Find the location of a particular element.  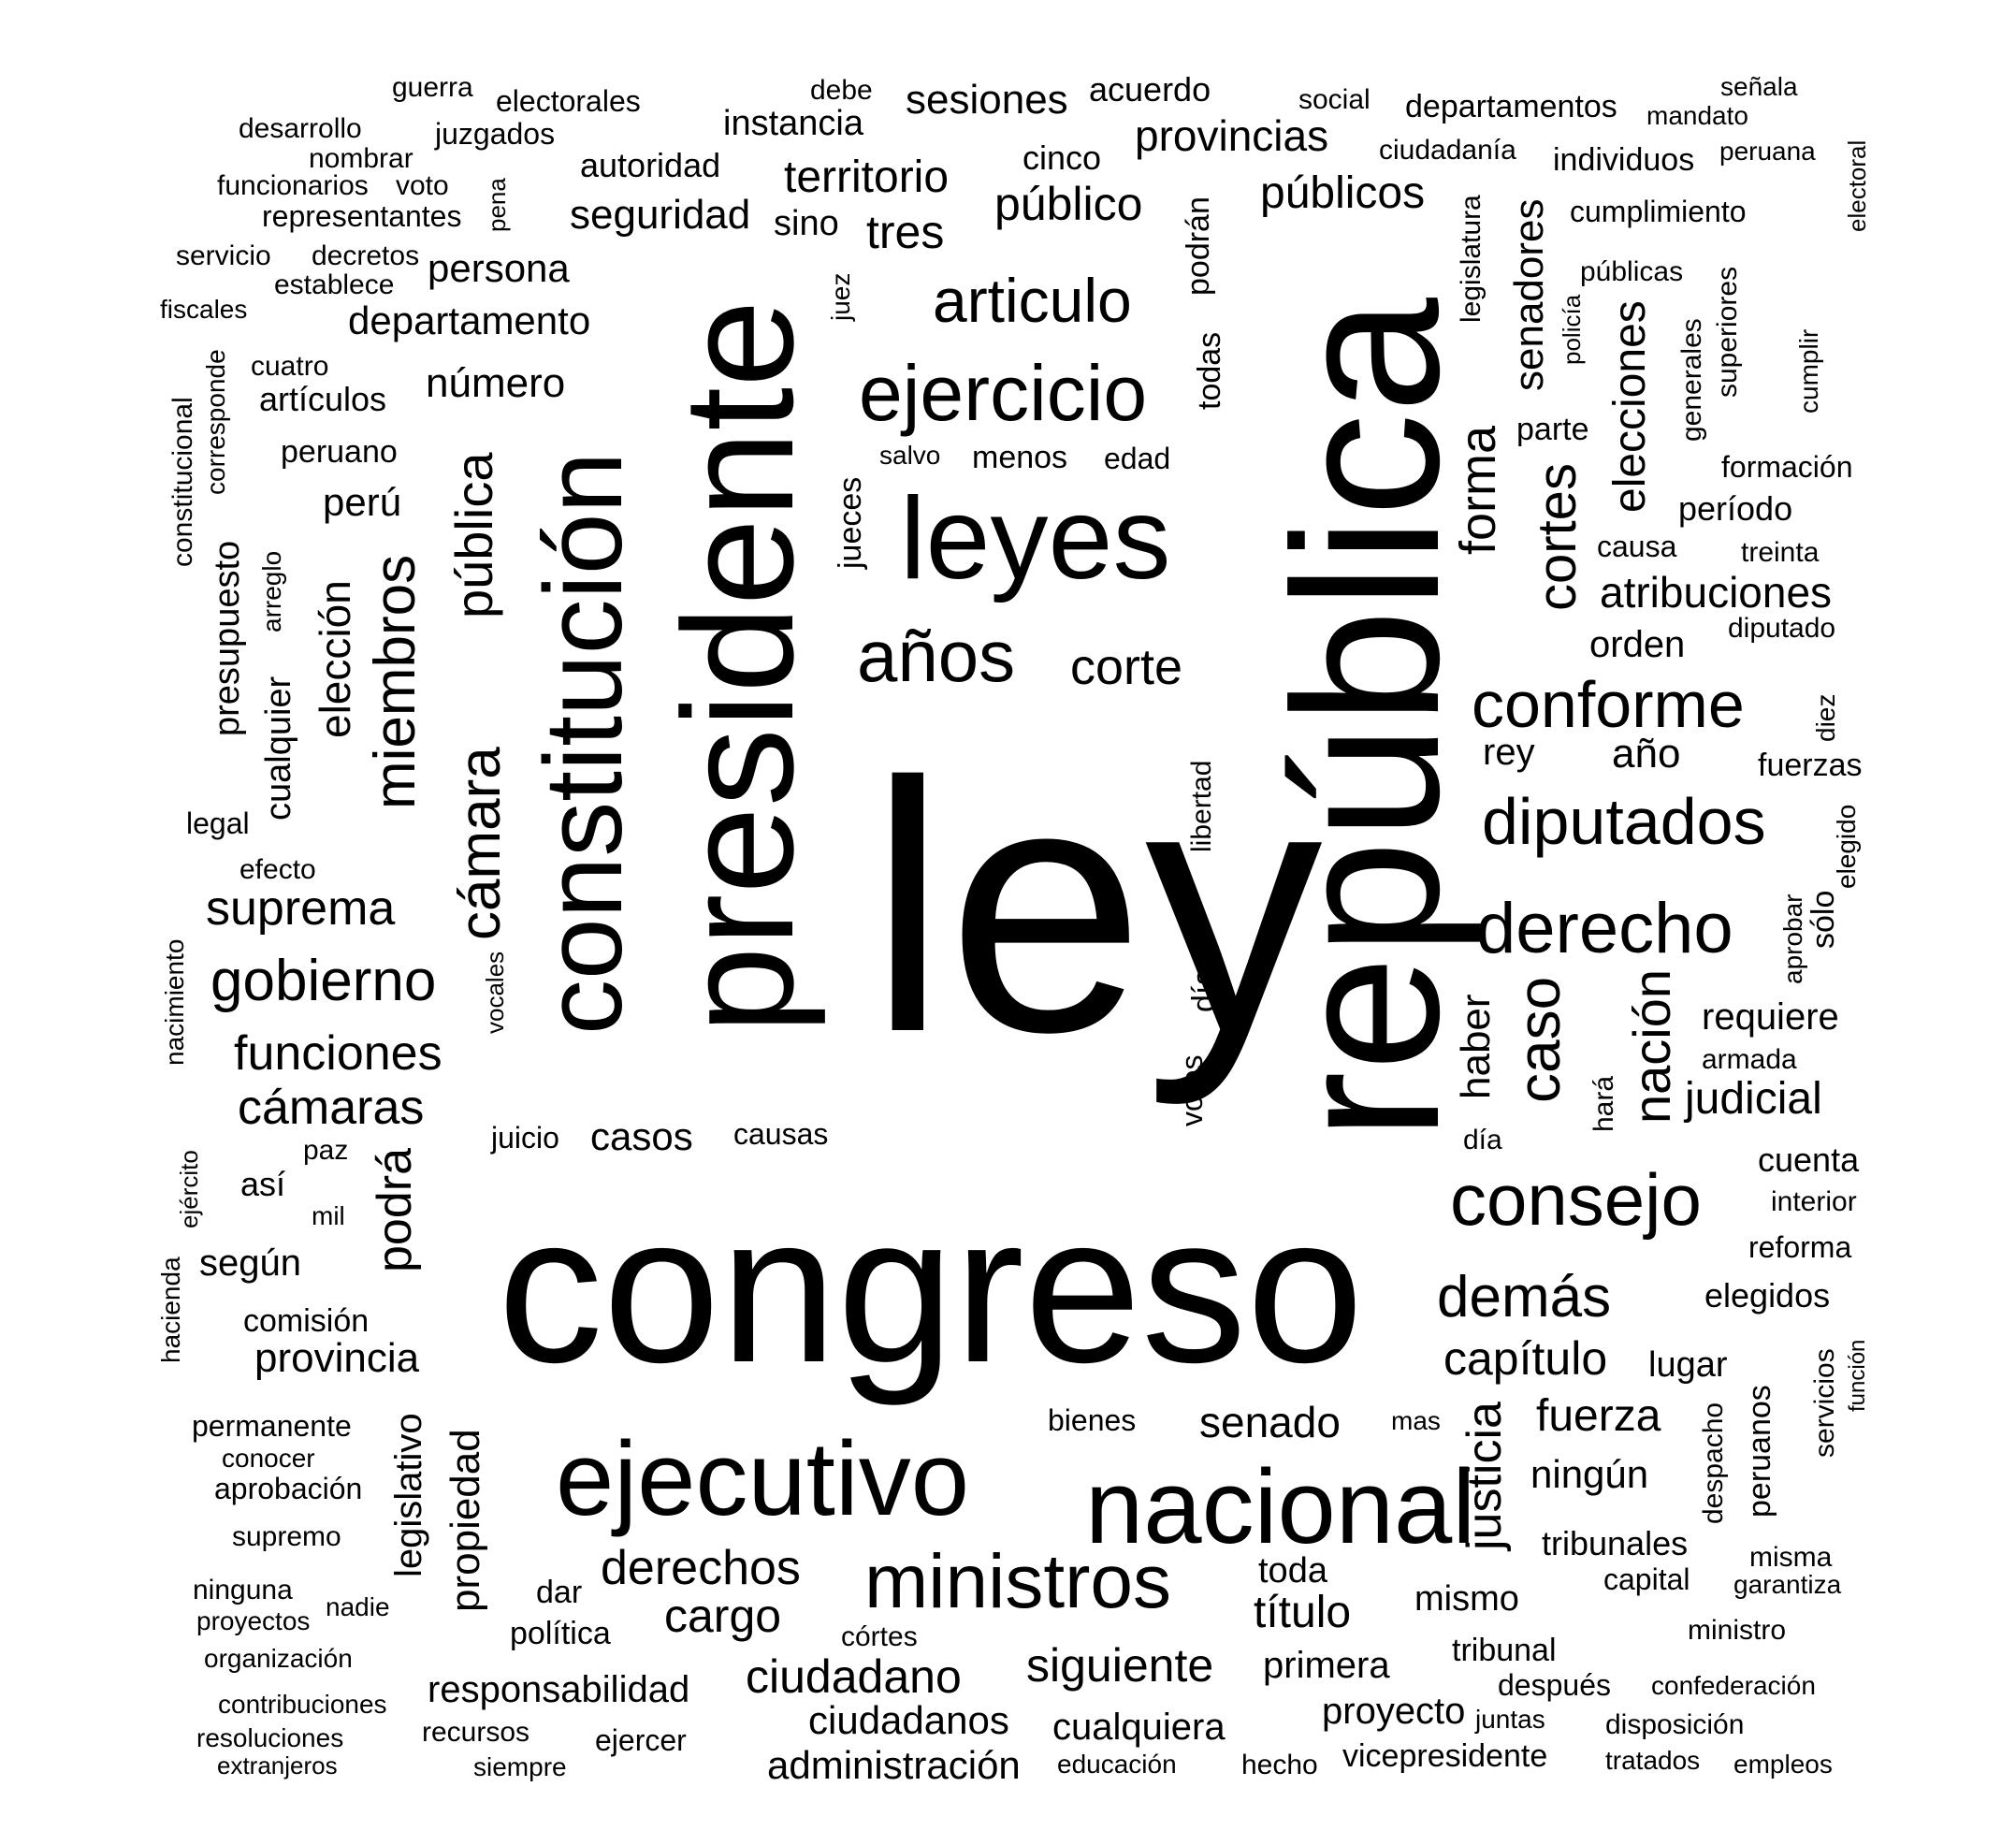

word-representantes: representantes is located at coordinates (362, 216).